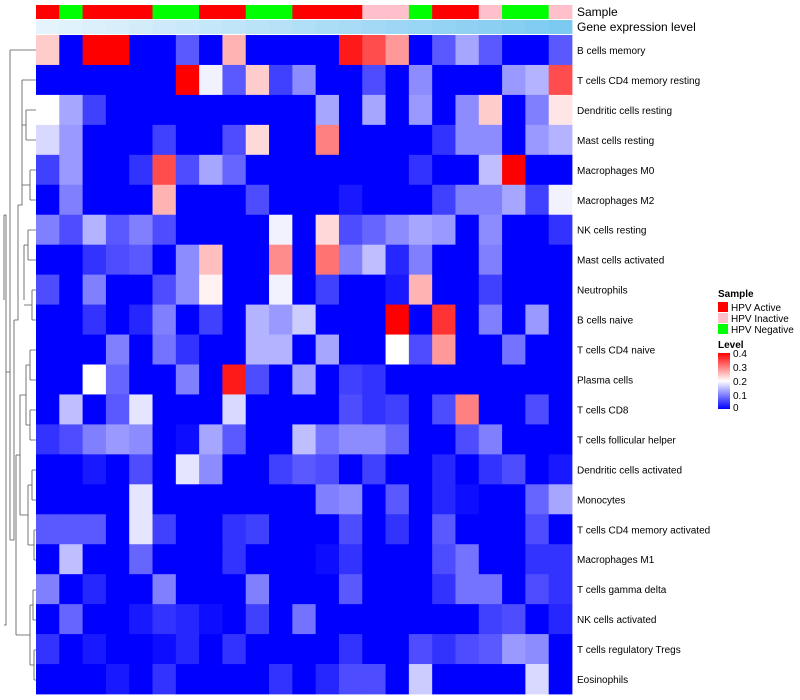 This screenshot has width=800, height=700. What do you see at coordinates (756, 308) in the screenshot?
I see `legend-label-hpv-active: HPV Active` at bounding box center [756, 308].